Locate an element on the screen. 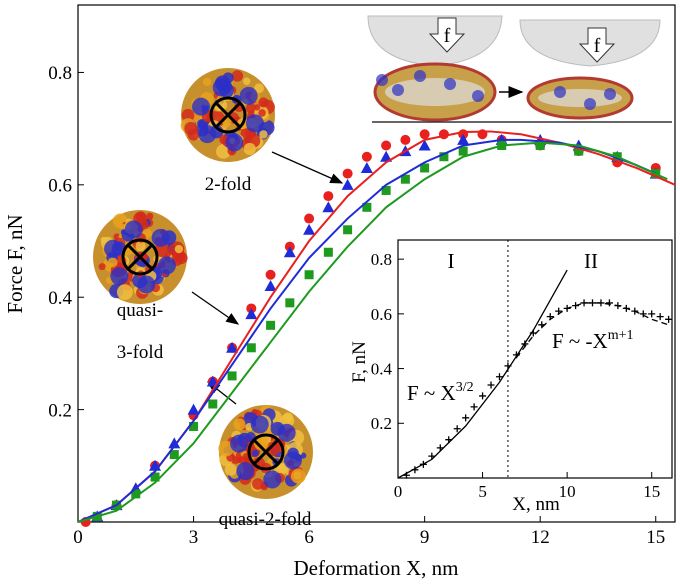 The width and height of the screenshot is (680, 585). y-tick-label: 0.4 is located at coordinates (382, 369).